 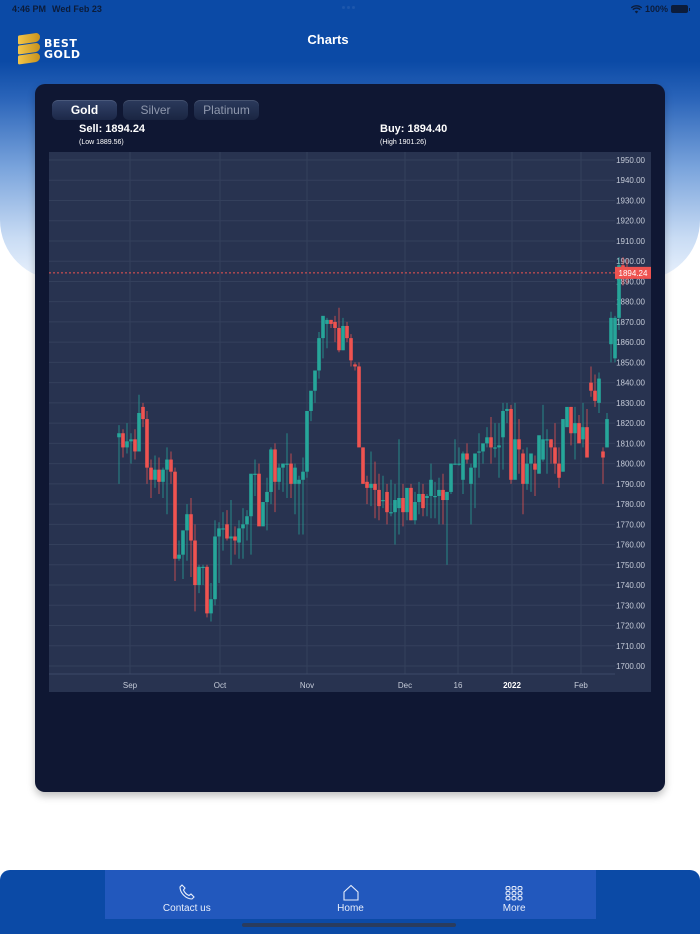 I want to click on y-axis-label: 1750.00, so click(x=630, y=565).